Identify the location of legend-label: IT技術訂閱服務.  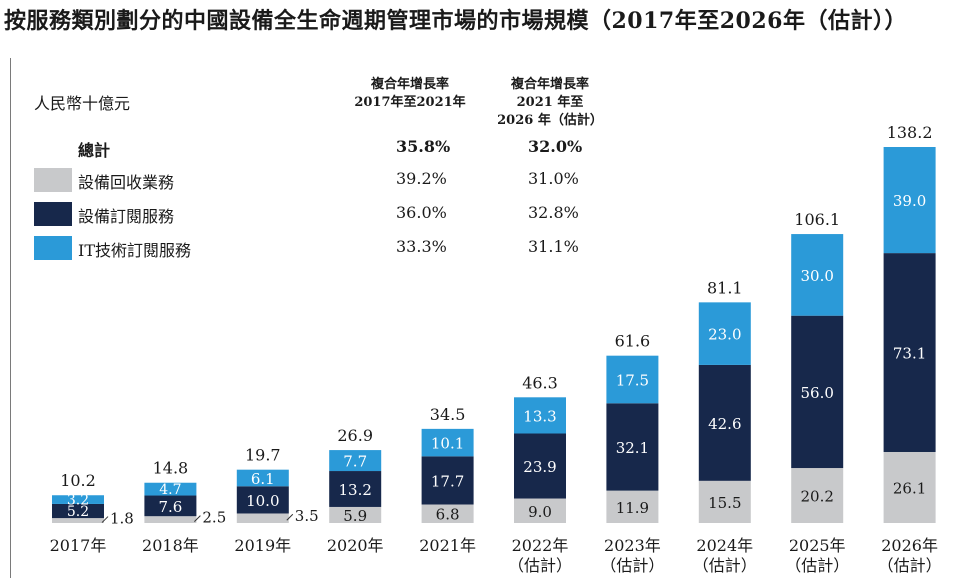
(134, 250).